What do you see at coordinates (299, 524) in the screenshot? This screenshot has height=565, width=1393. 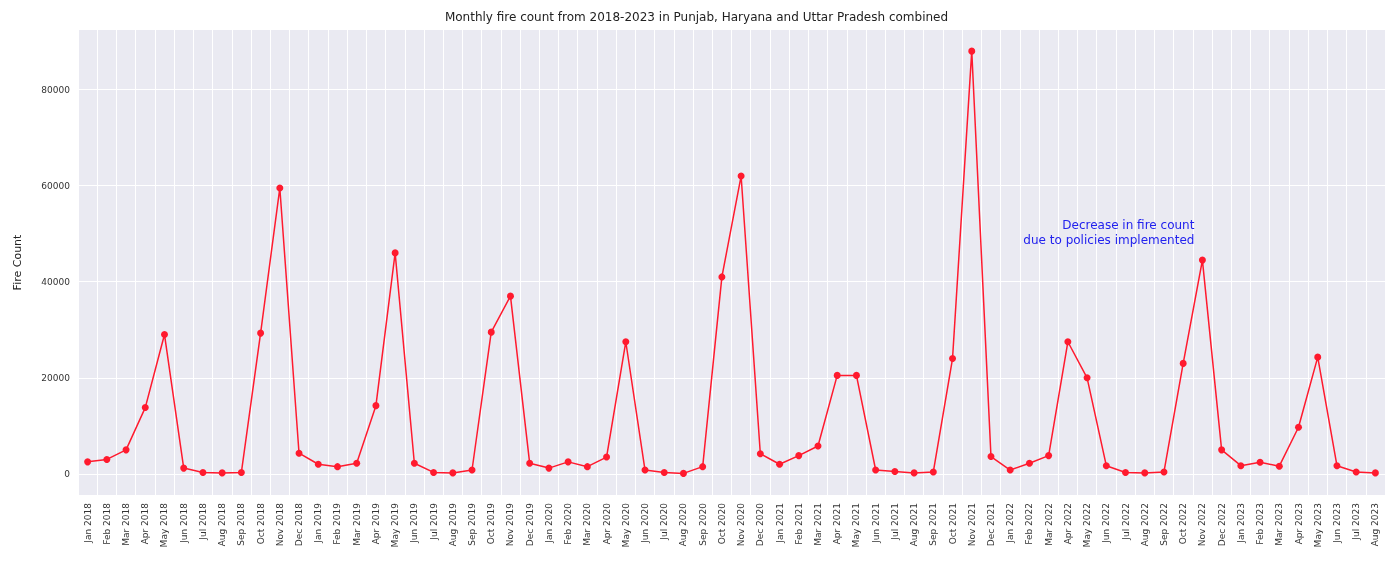 I see `x-tick-label: Dec 2018` at bounding box center [299, 524].